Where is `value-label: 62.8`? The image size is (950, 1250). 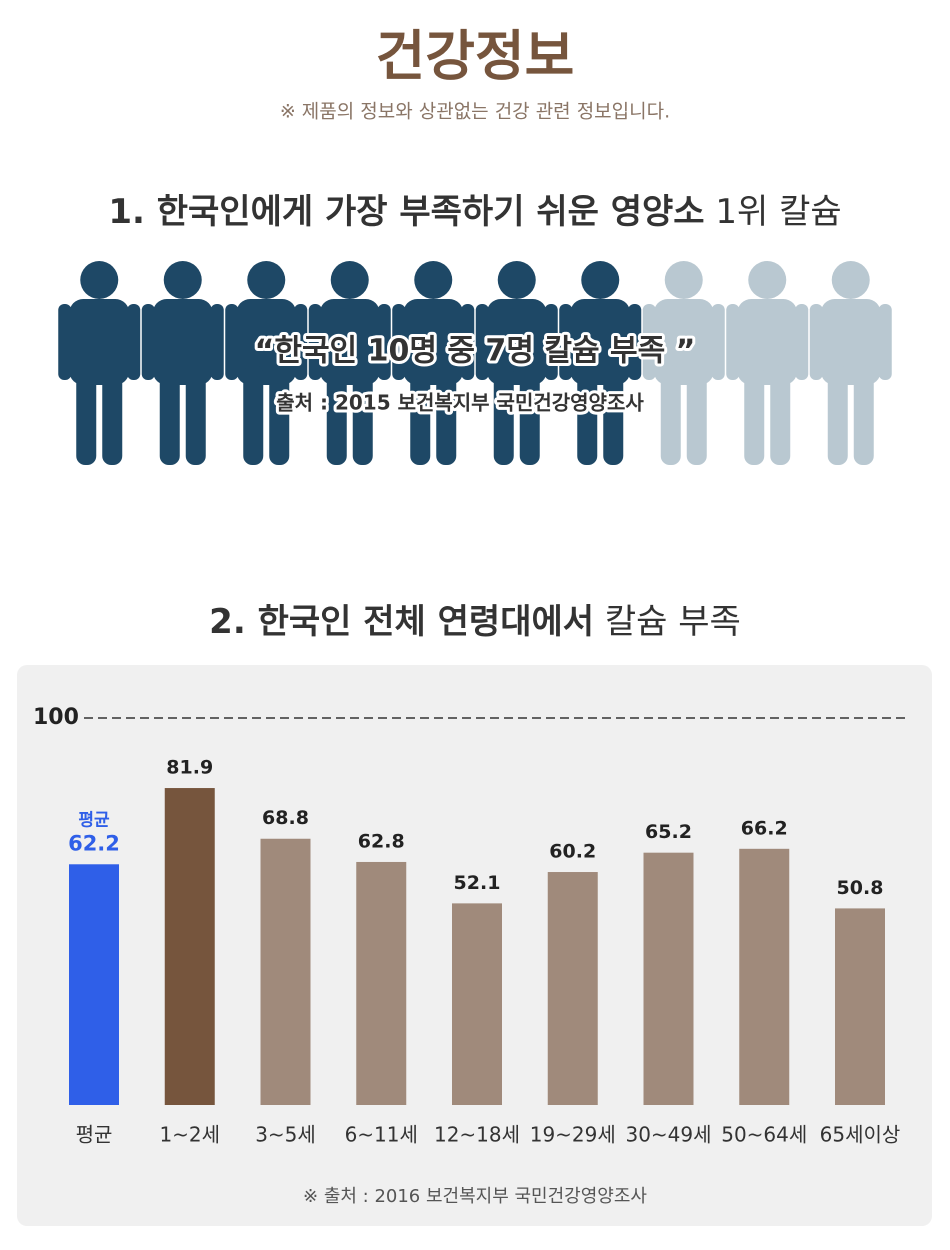 value-label: 62.8 is located at coordinates (381, 841).